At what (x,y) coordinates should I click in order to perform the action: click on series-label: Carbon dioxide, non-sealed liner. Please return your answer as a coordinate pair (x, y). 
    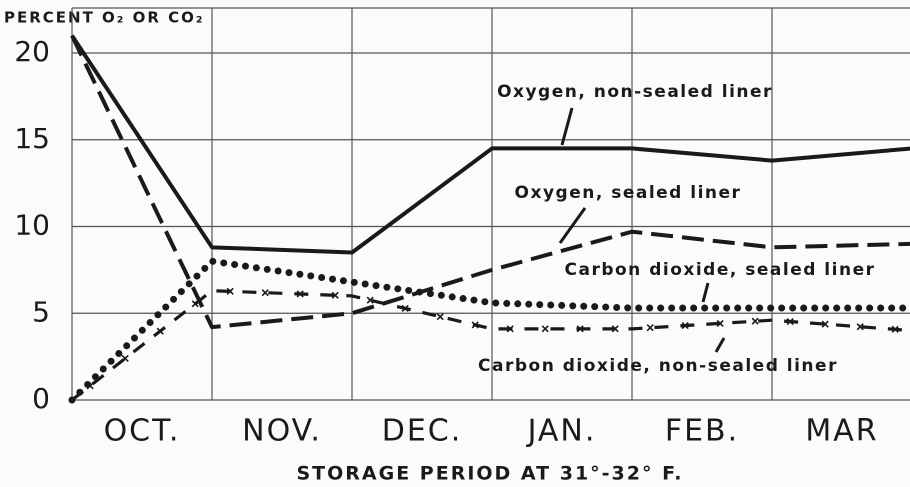
    Looking at the image, I should click on (658, 366).